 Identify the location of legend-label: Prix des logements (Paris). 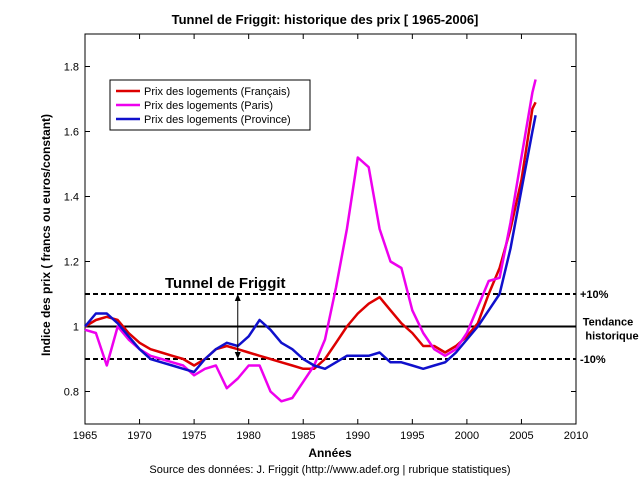
(208, 106).